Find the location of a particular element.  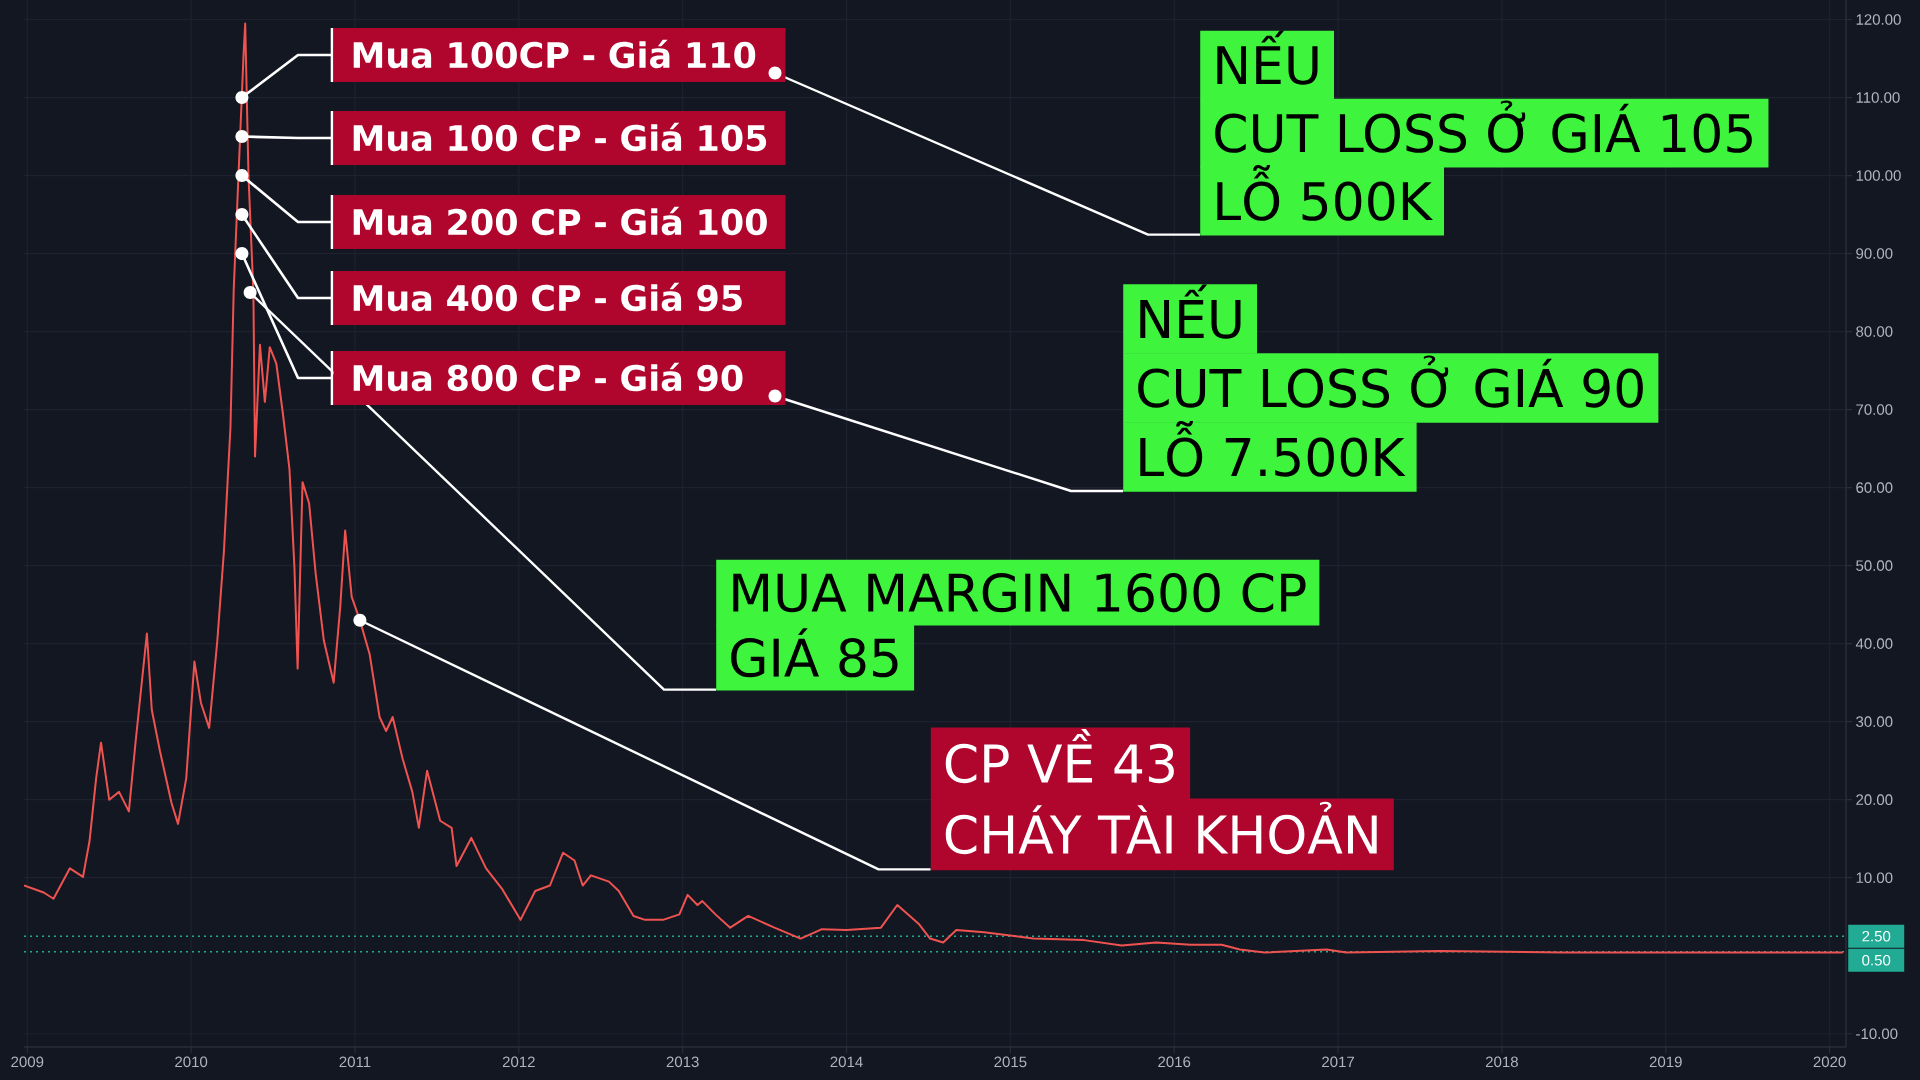

annotation: LỖ 500K is located at coordinates (1325, 193).